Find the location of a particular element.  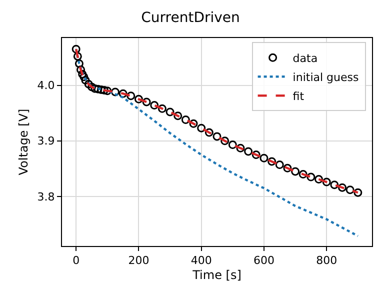

legend-label: data is located at coordinates (305, 58).